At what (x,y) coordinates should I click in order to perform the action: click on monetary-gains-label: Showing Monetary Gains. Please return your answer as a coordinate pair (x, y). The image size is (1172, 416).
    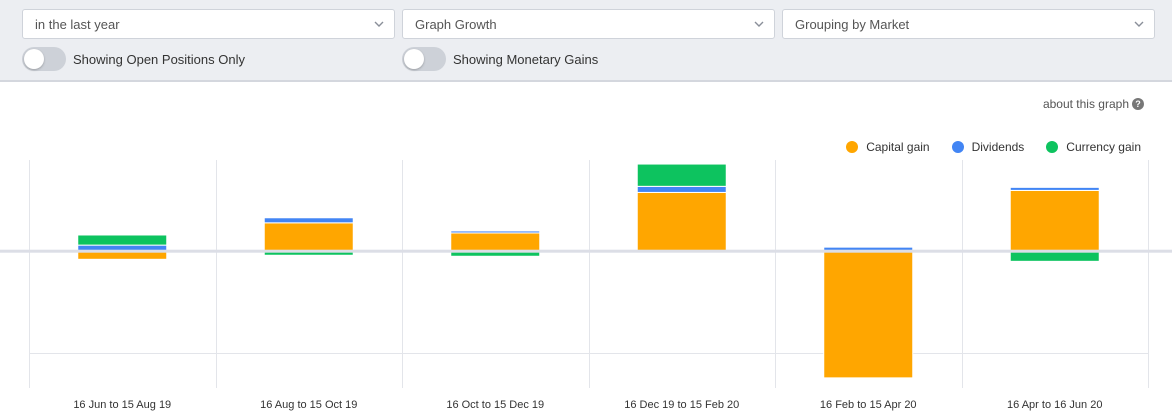
    Looking at the image, I should click on (526, 59).